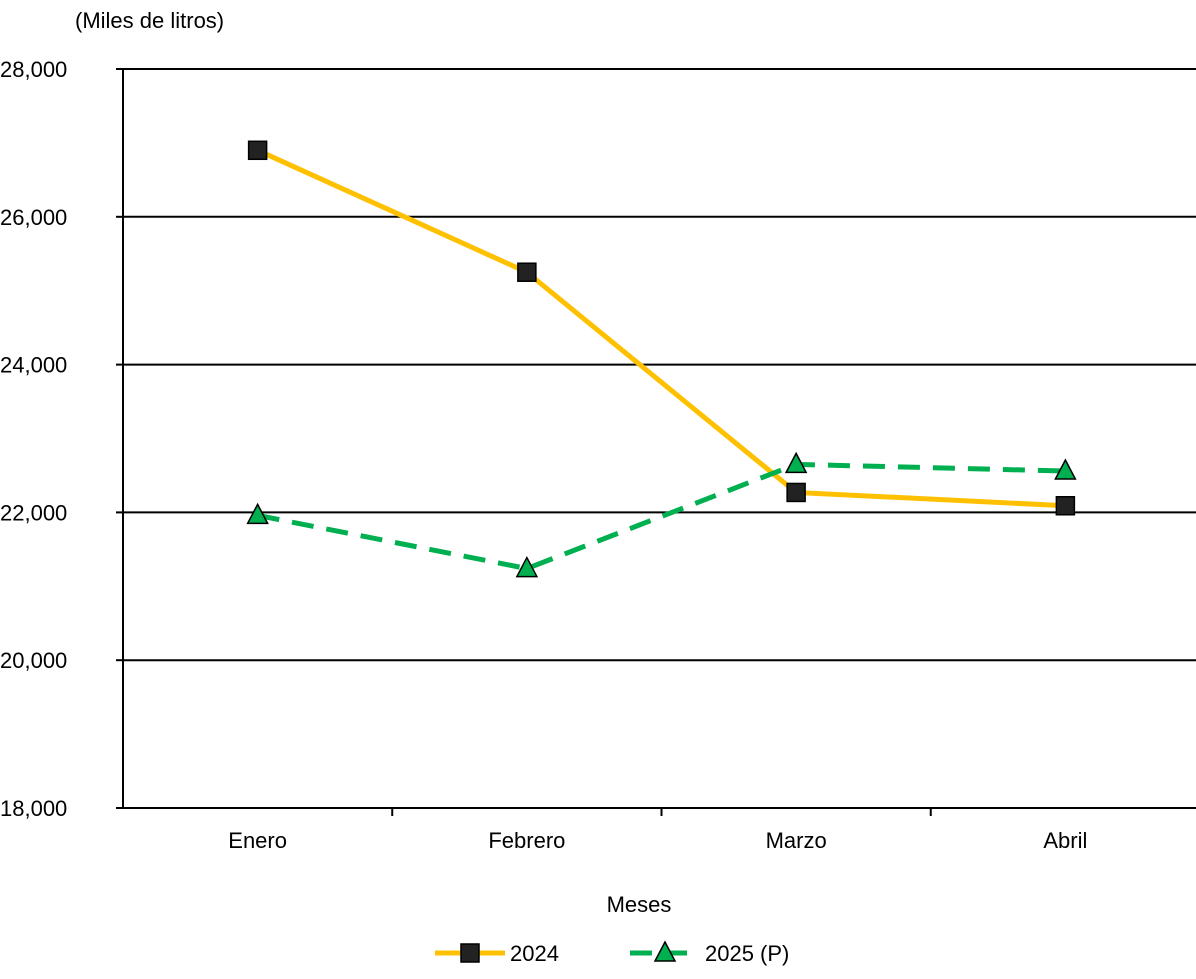 The height and width of the screenshot is (979, 1196). Describe the element at coordinates (257, 840) in the screenshot. I see `x-tick-label: Enero` at that location.